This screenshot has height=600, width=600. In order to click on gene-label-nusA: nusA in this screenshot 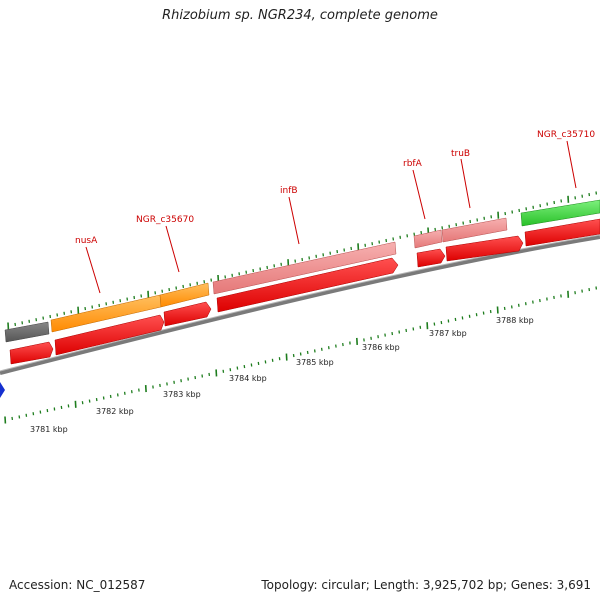, I will do `click(86, 241)`.